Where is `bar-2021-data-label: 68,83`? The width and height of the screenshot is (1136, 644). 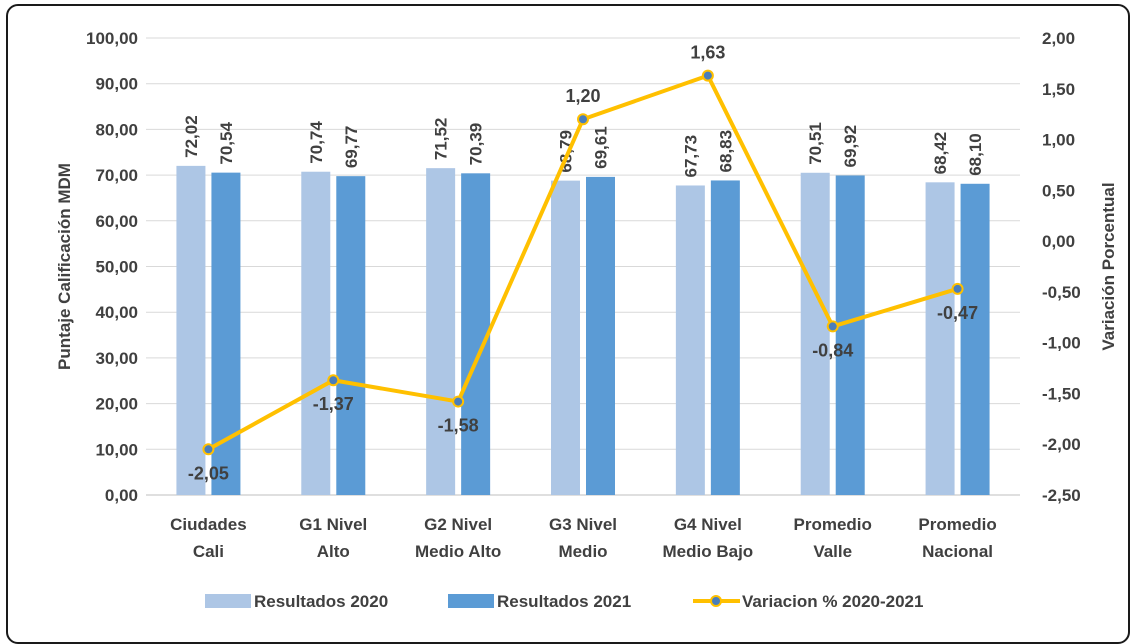 bar-2021-data-label: 68,83 is located at coordinates (725, 151).